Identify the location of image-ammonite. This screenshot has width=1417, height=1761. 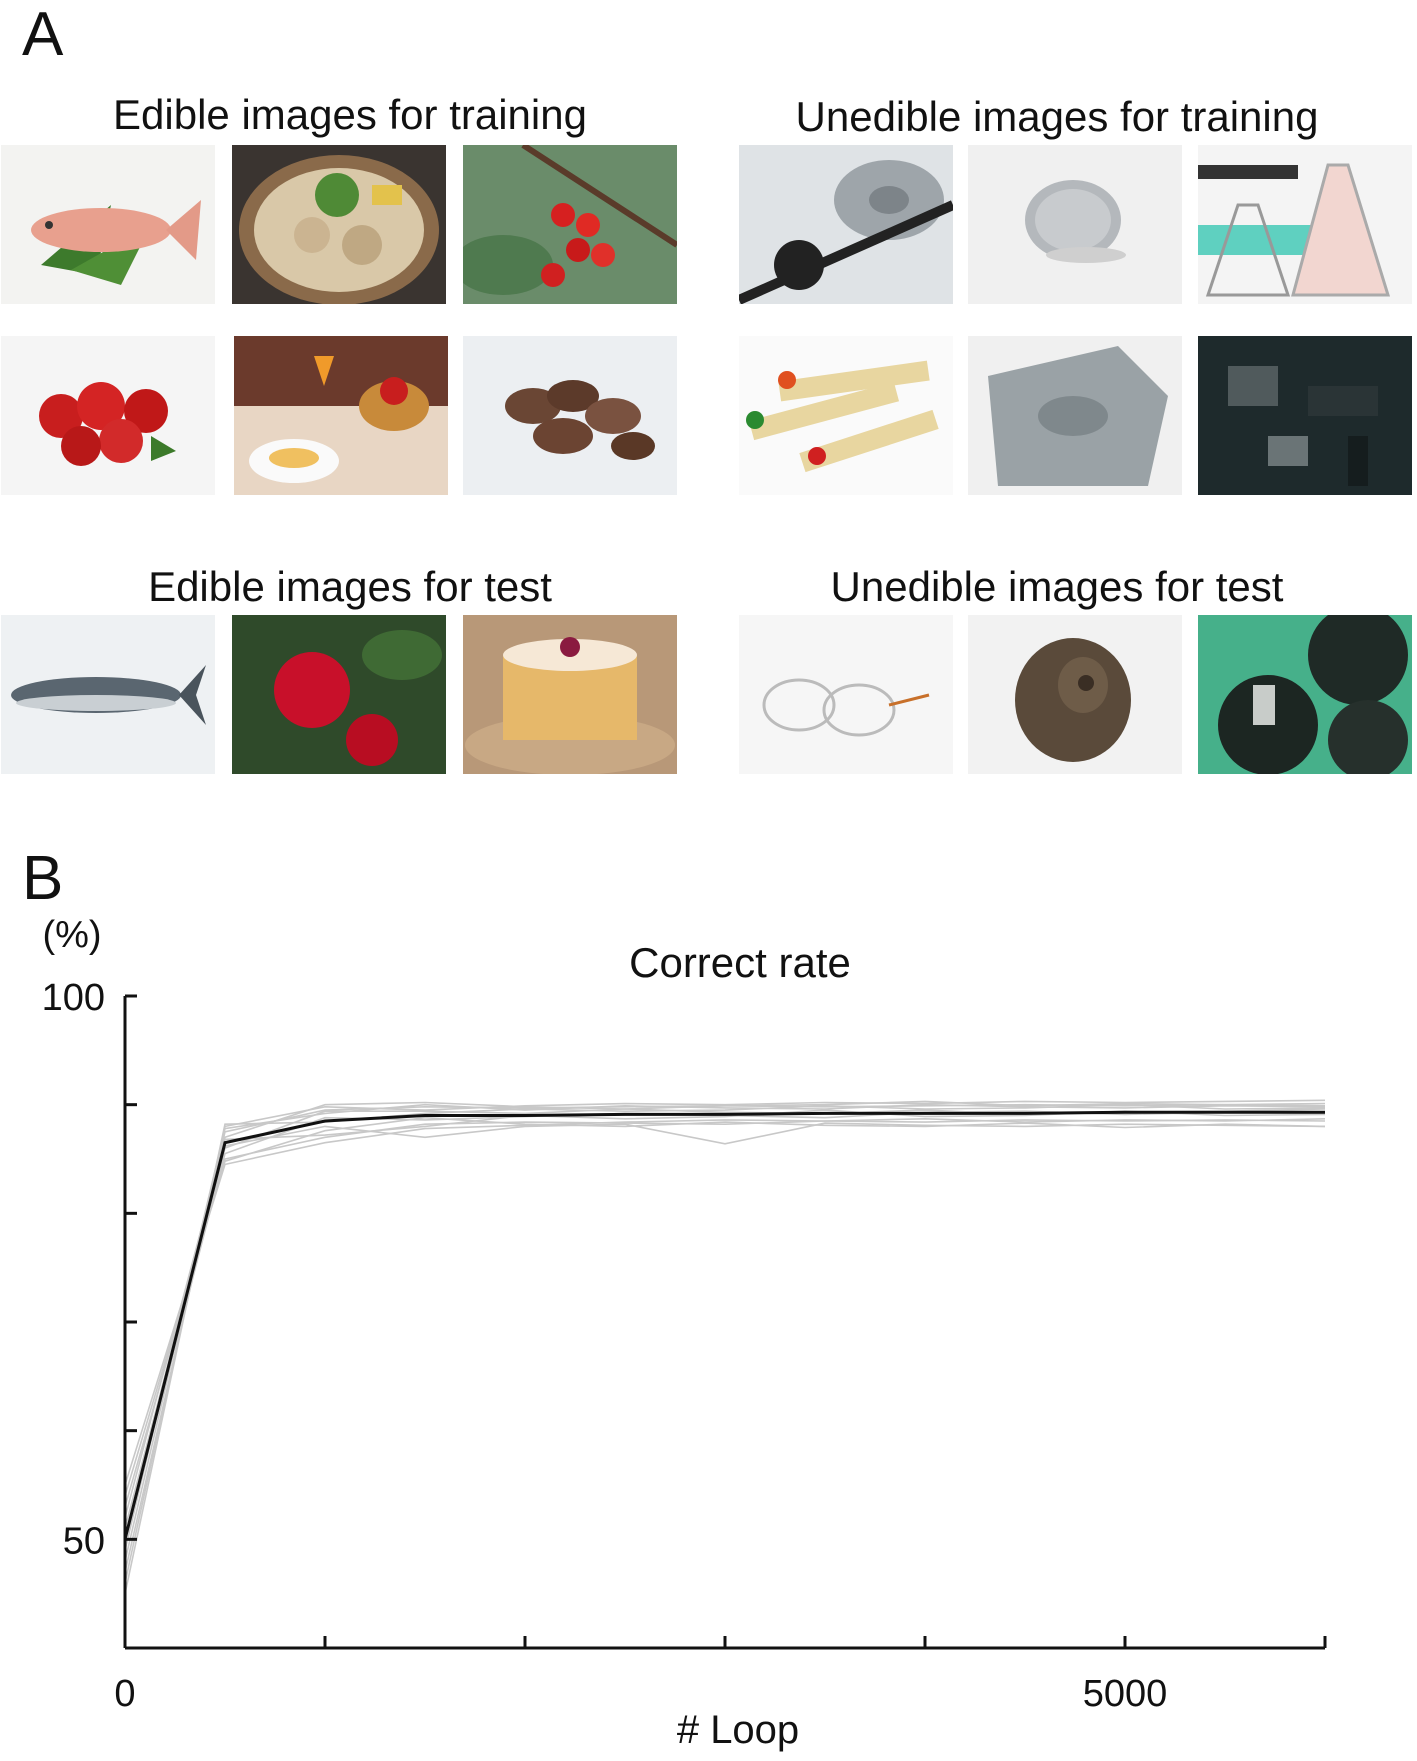
(1075, 694).